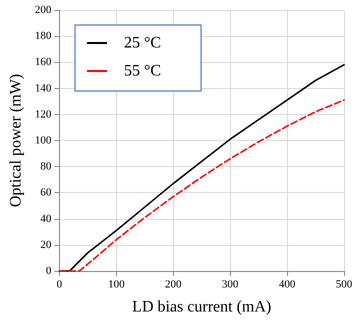  Describe the element at coordinates (117, 284) in the screenshot. I see `x-tick-label: 100` at that location.